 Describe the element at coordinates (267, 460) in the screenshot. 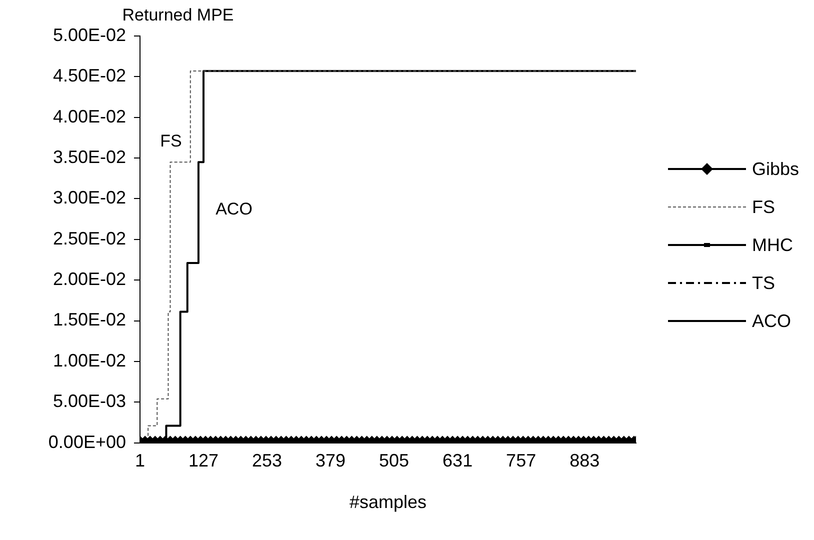

I see `x-tick-label: 253` at that location.